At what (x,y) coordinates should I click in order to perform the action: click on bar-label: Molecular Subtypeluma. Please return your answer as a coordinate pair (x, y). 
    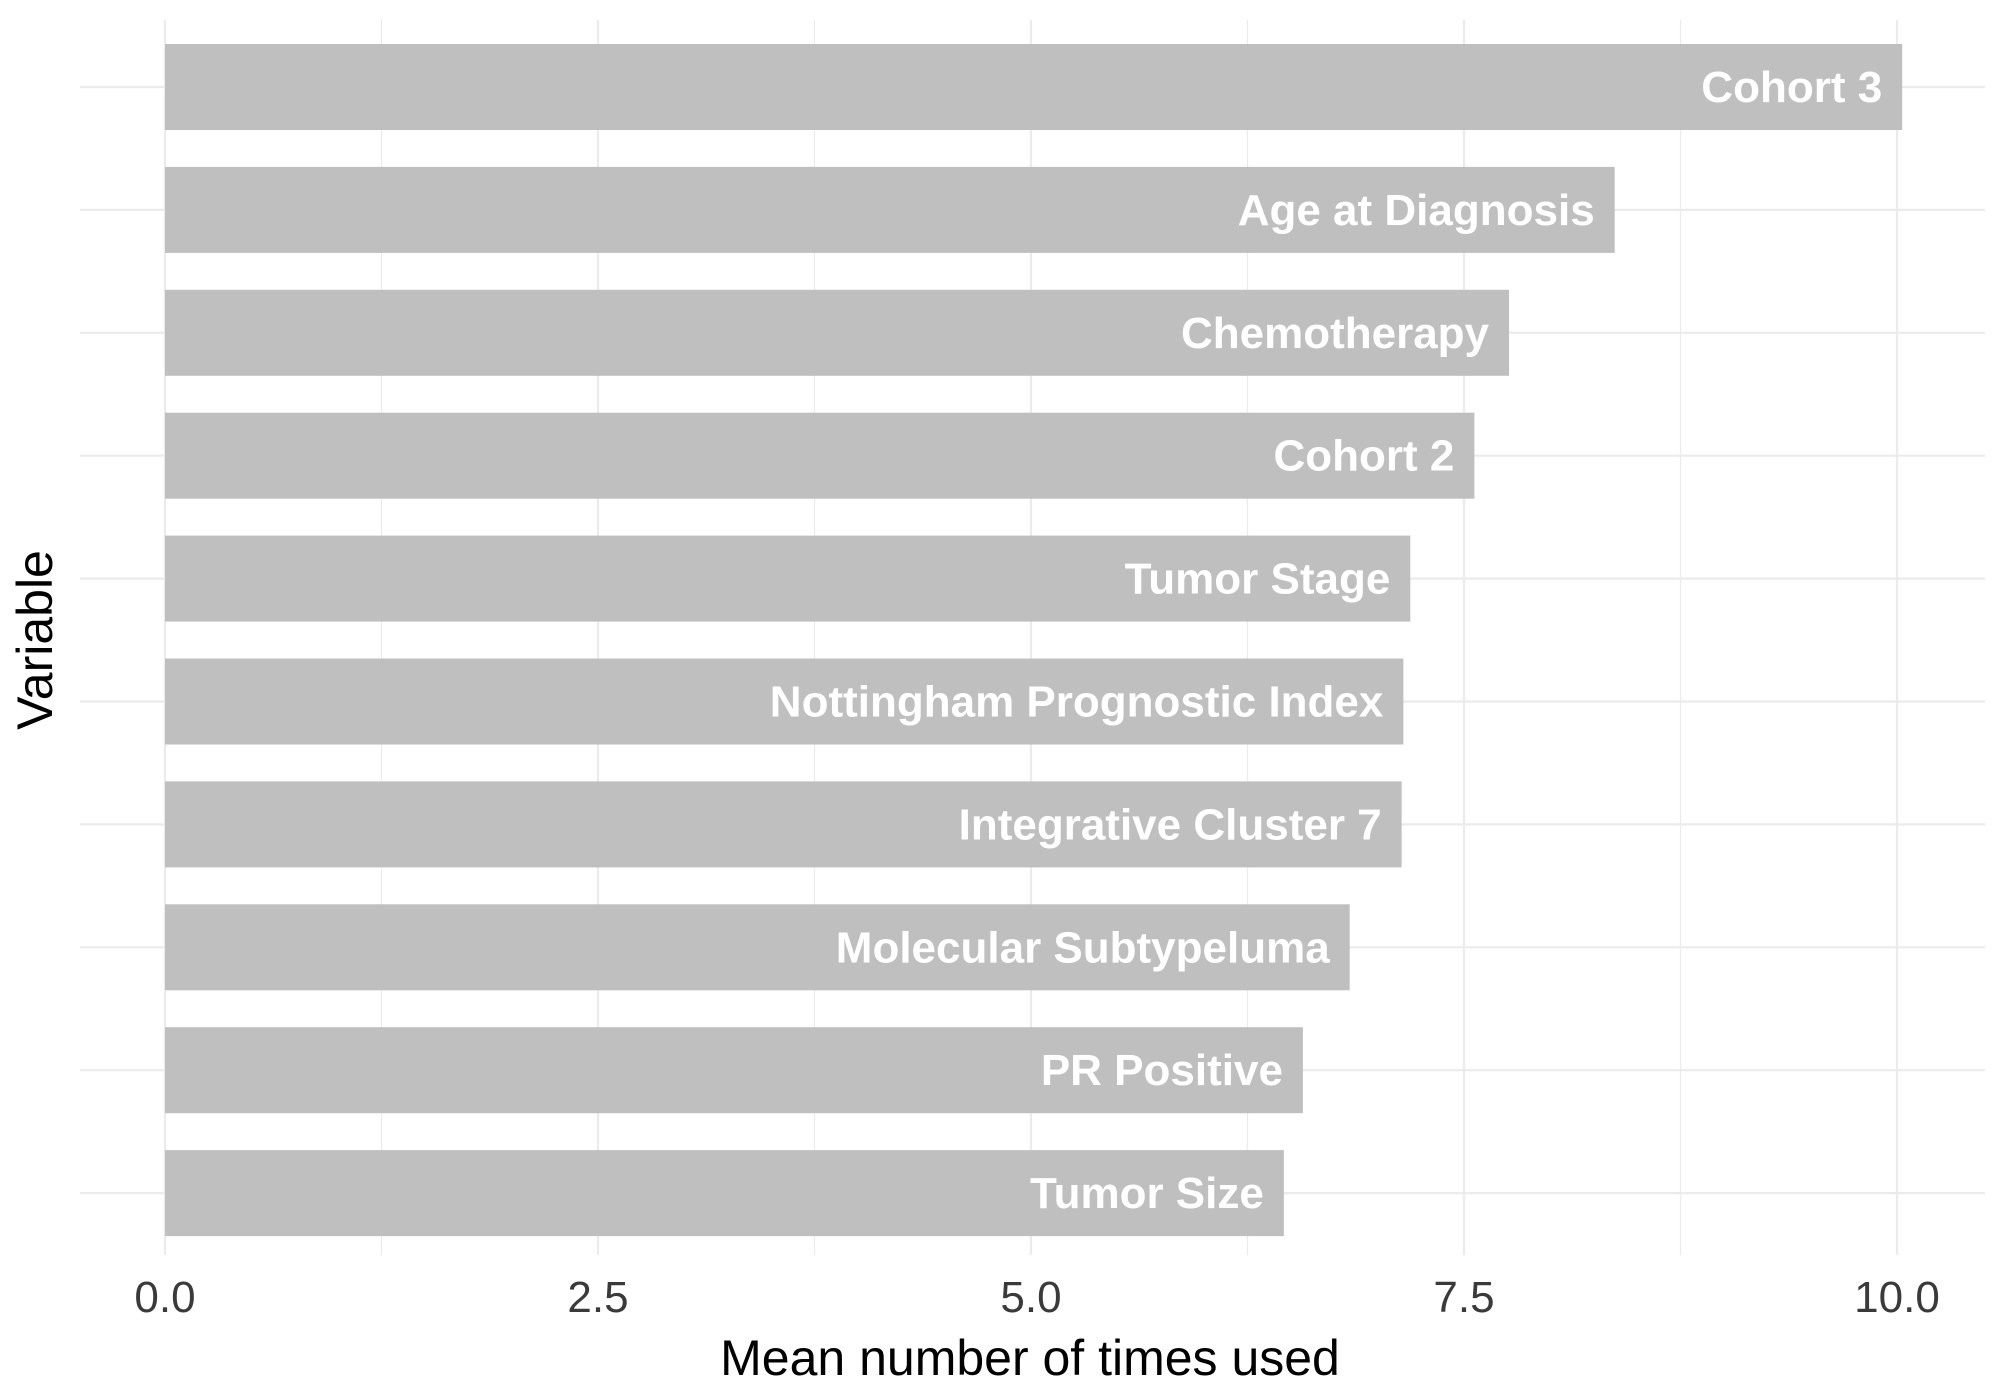
    Looking at the image, I should click on (1083, 947).